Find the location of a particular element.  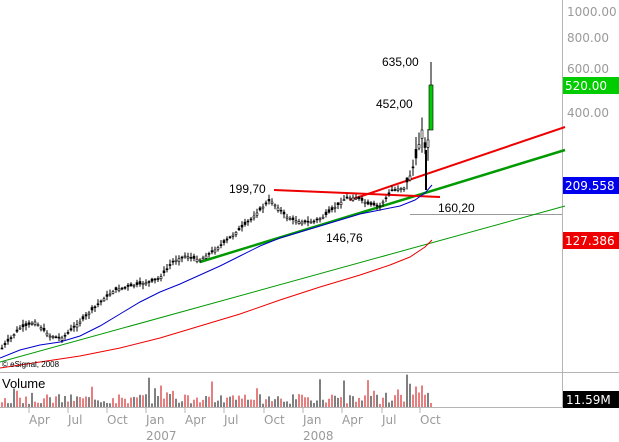

copyright-label: © eSignal, 2008 is located at coordinates (31, 364).